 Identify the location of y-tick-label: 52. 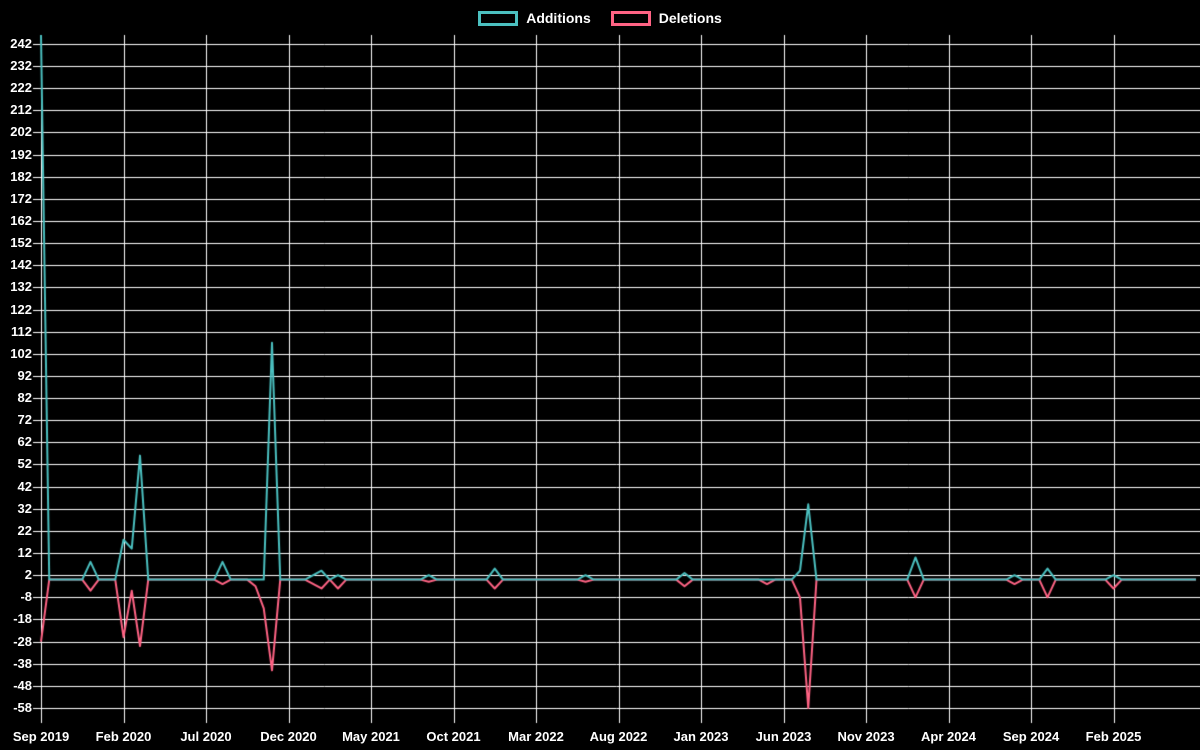
(24, 464).